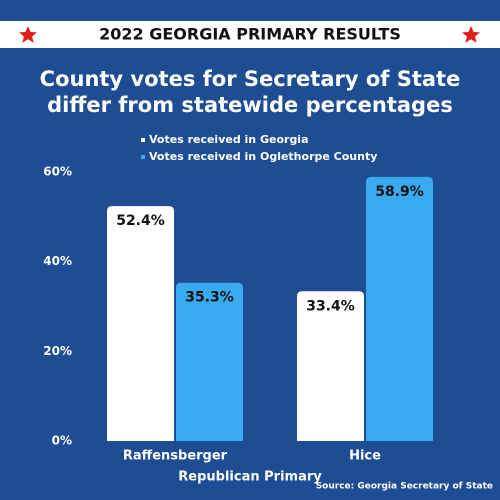  What do you see at coordinates (57, 172) in the screenshot?
I see `y-tick-label: 60%` at bounding box center [57, 172].